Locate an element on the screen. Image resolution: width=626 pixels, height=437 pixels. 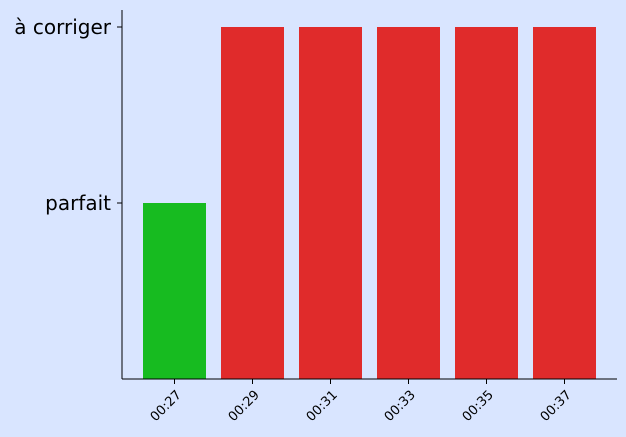
y-ticks-group: parfait à corriger is located at coordinates (68, 115).